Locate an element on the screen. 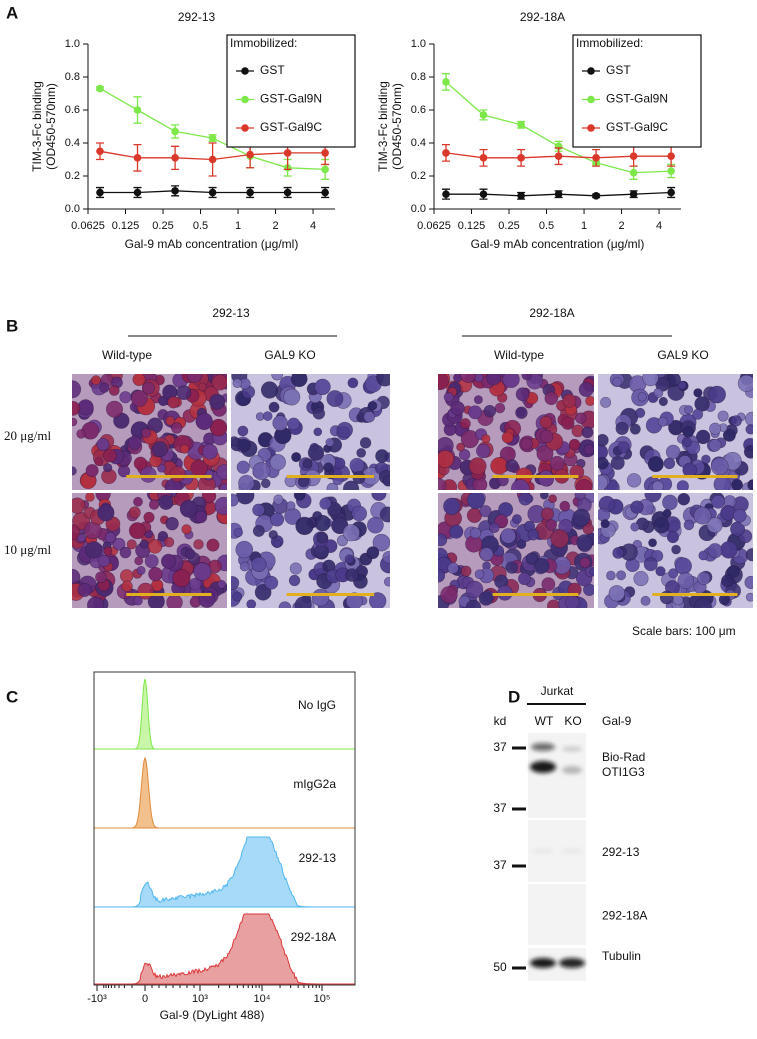 The width and height of the screenshot is (757, 1039). x-tick-label: 1 is located at coordinates (238, 226).